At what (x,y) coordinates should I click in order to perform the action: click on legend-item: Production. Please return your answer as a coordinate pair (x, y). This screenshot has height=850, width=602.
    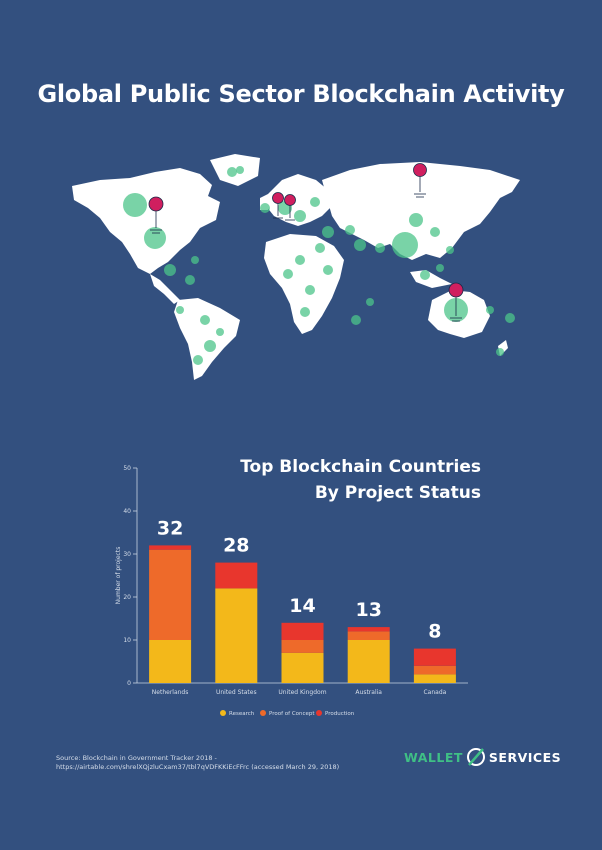
    Looking at the image, I should click on (335, 713).